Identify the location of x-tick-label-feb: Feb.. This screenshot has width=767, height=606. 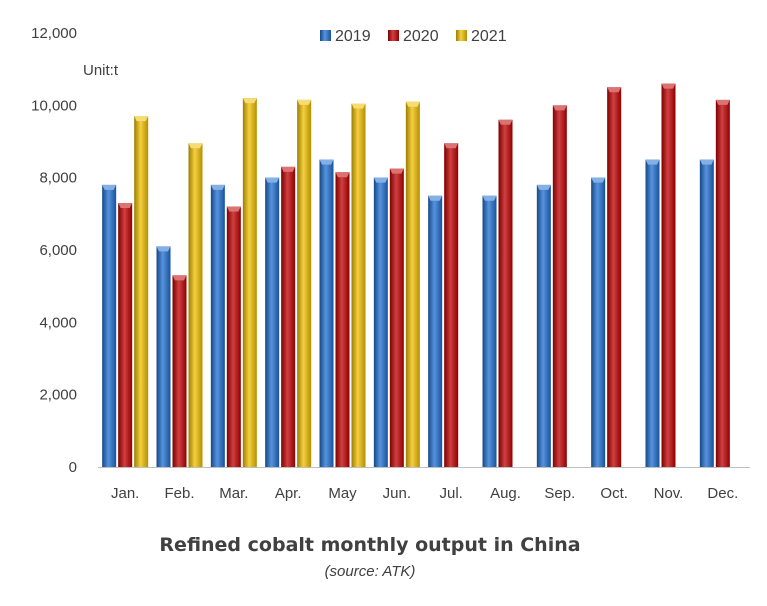
(179, 493).